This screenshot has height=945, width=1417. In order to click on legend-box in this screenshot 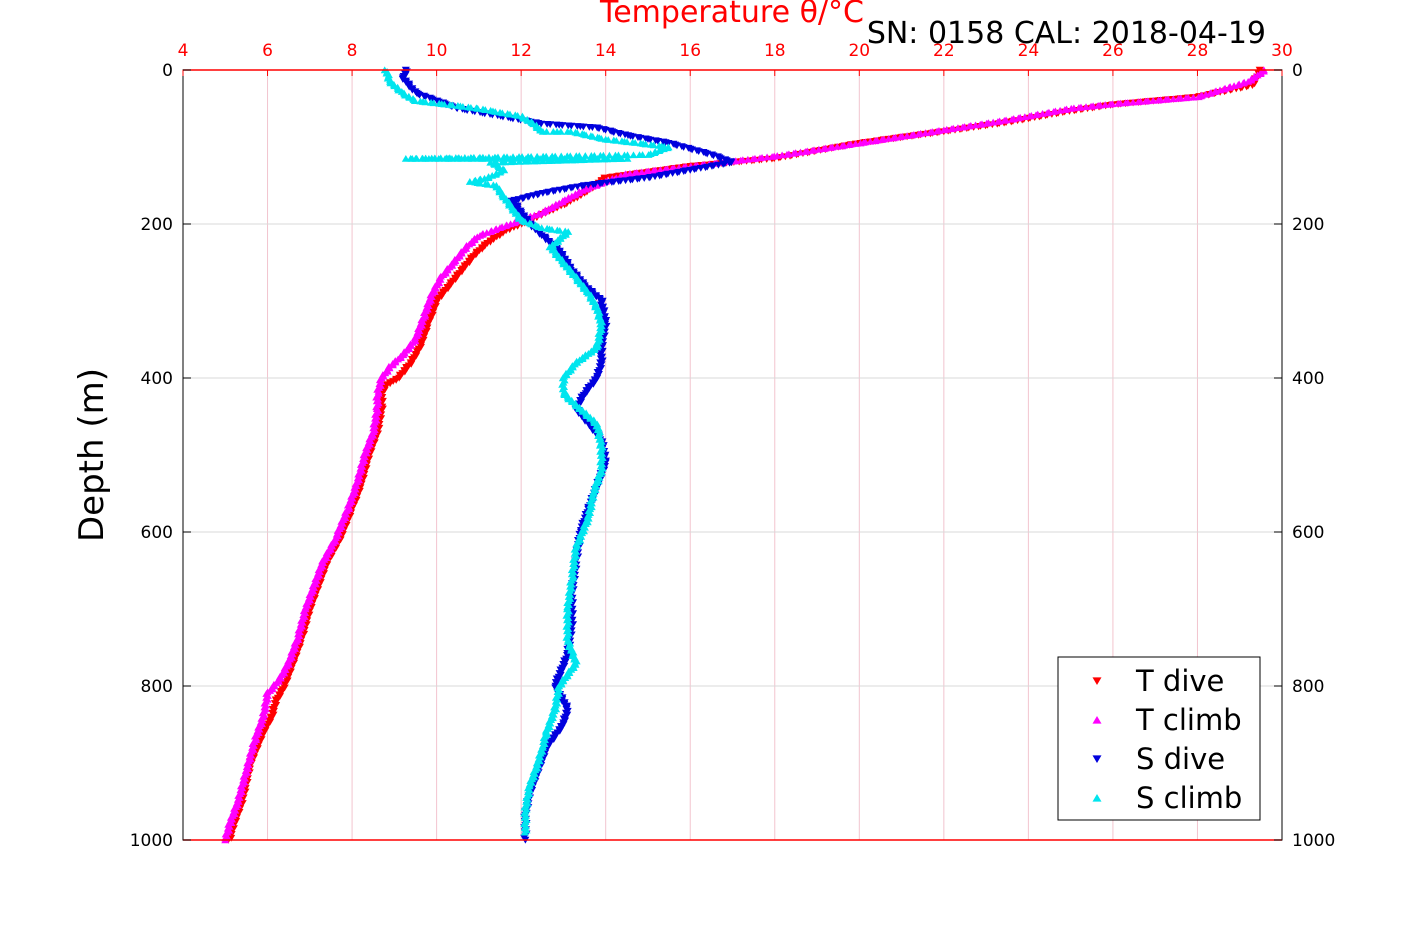, I will do `click(1159, 738)`.